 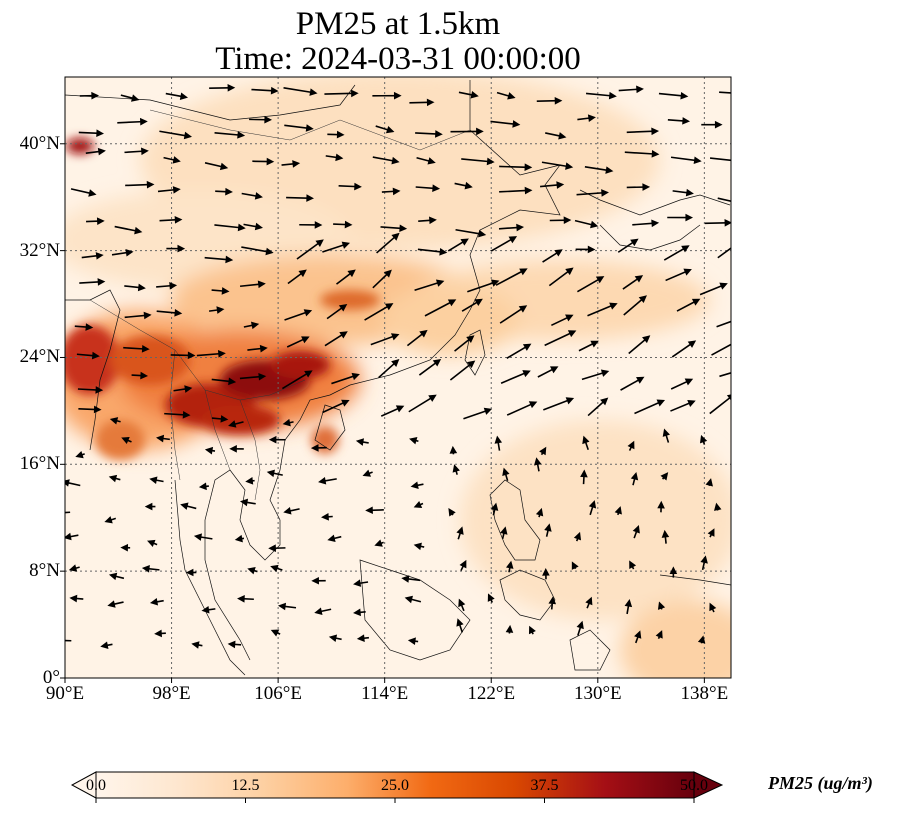 What do you see at coordinates (544, 785) in the screenshot?
I see `colorbar-tick-label: 37.5` at bounding box center [544, 785].